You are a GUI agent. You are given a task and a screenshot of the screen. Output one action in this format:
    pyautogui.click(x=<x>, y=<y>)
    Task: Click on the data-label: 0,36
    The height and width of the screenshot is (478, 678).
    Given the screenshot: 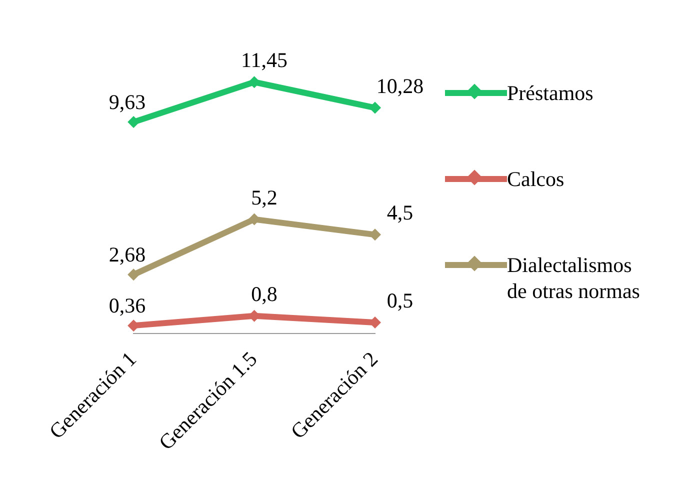 What is the action you would take?
    pyautogui.click(x=127, y=306)
    